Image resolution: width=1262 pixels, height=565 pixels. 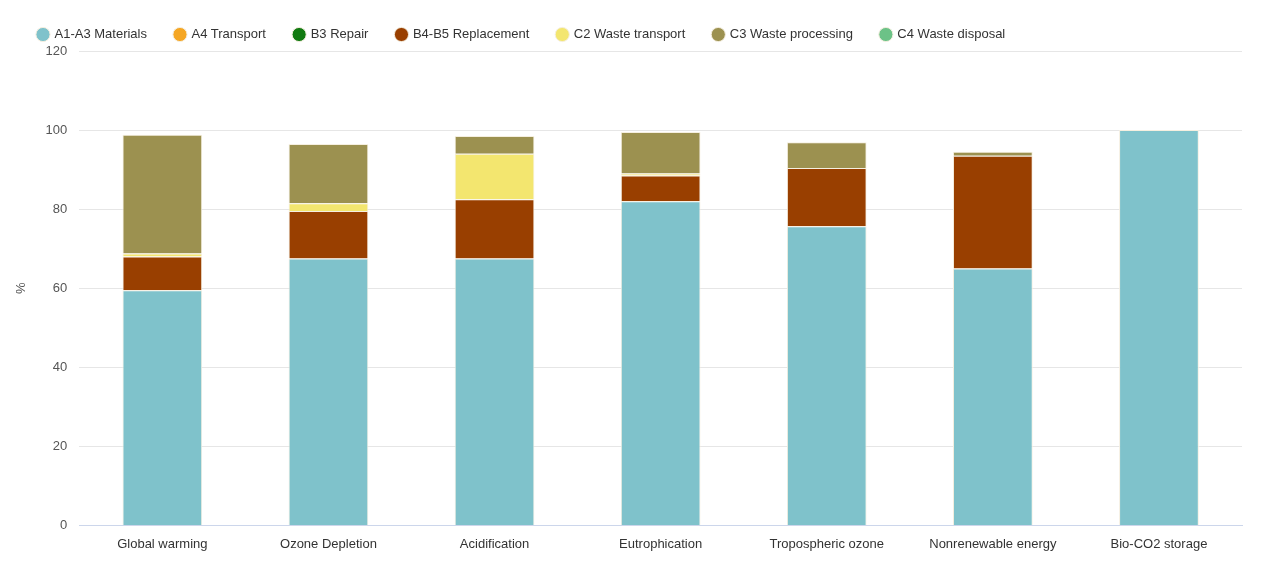 What do you see at coordinates (951, 34) in the screenshot?
I see `legend-label: C4 Waste disposal` at bounding box center [951, 34].